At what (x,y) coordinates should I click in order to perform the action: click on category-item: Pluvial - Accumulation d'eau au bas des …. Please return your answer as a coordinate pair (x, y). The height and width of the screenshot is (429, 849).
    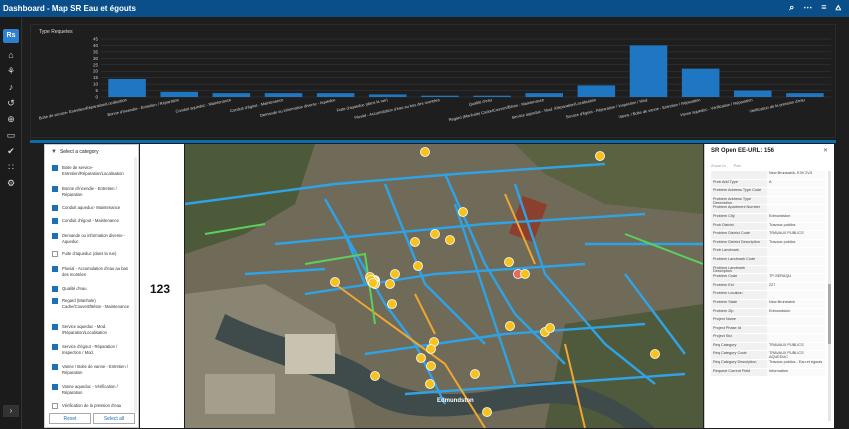
    Looking at the image, I should click on (93, 271).